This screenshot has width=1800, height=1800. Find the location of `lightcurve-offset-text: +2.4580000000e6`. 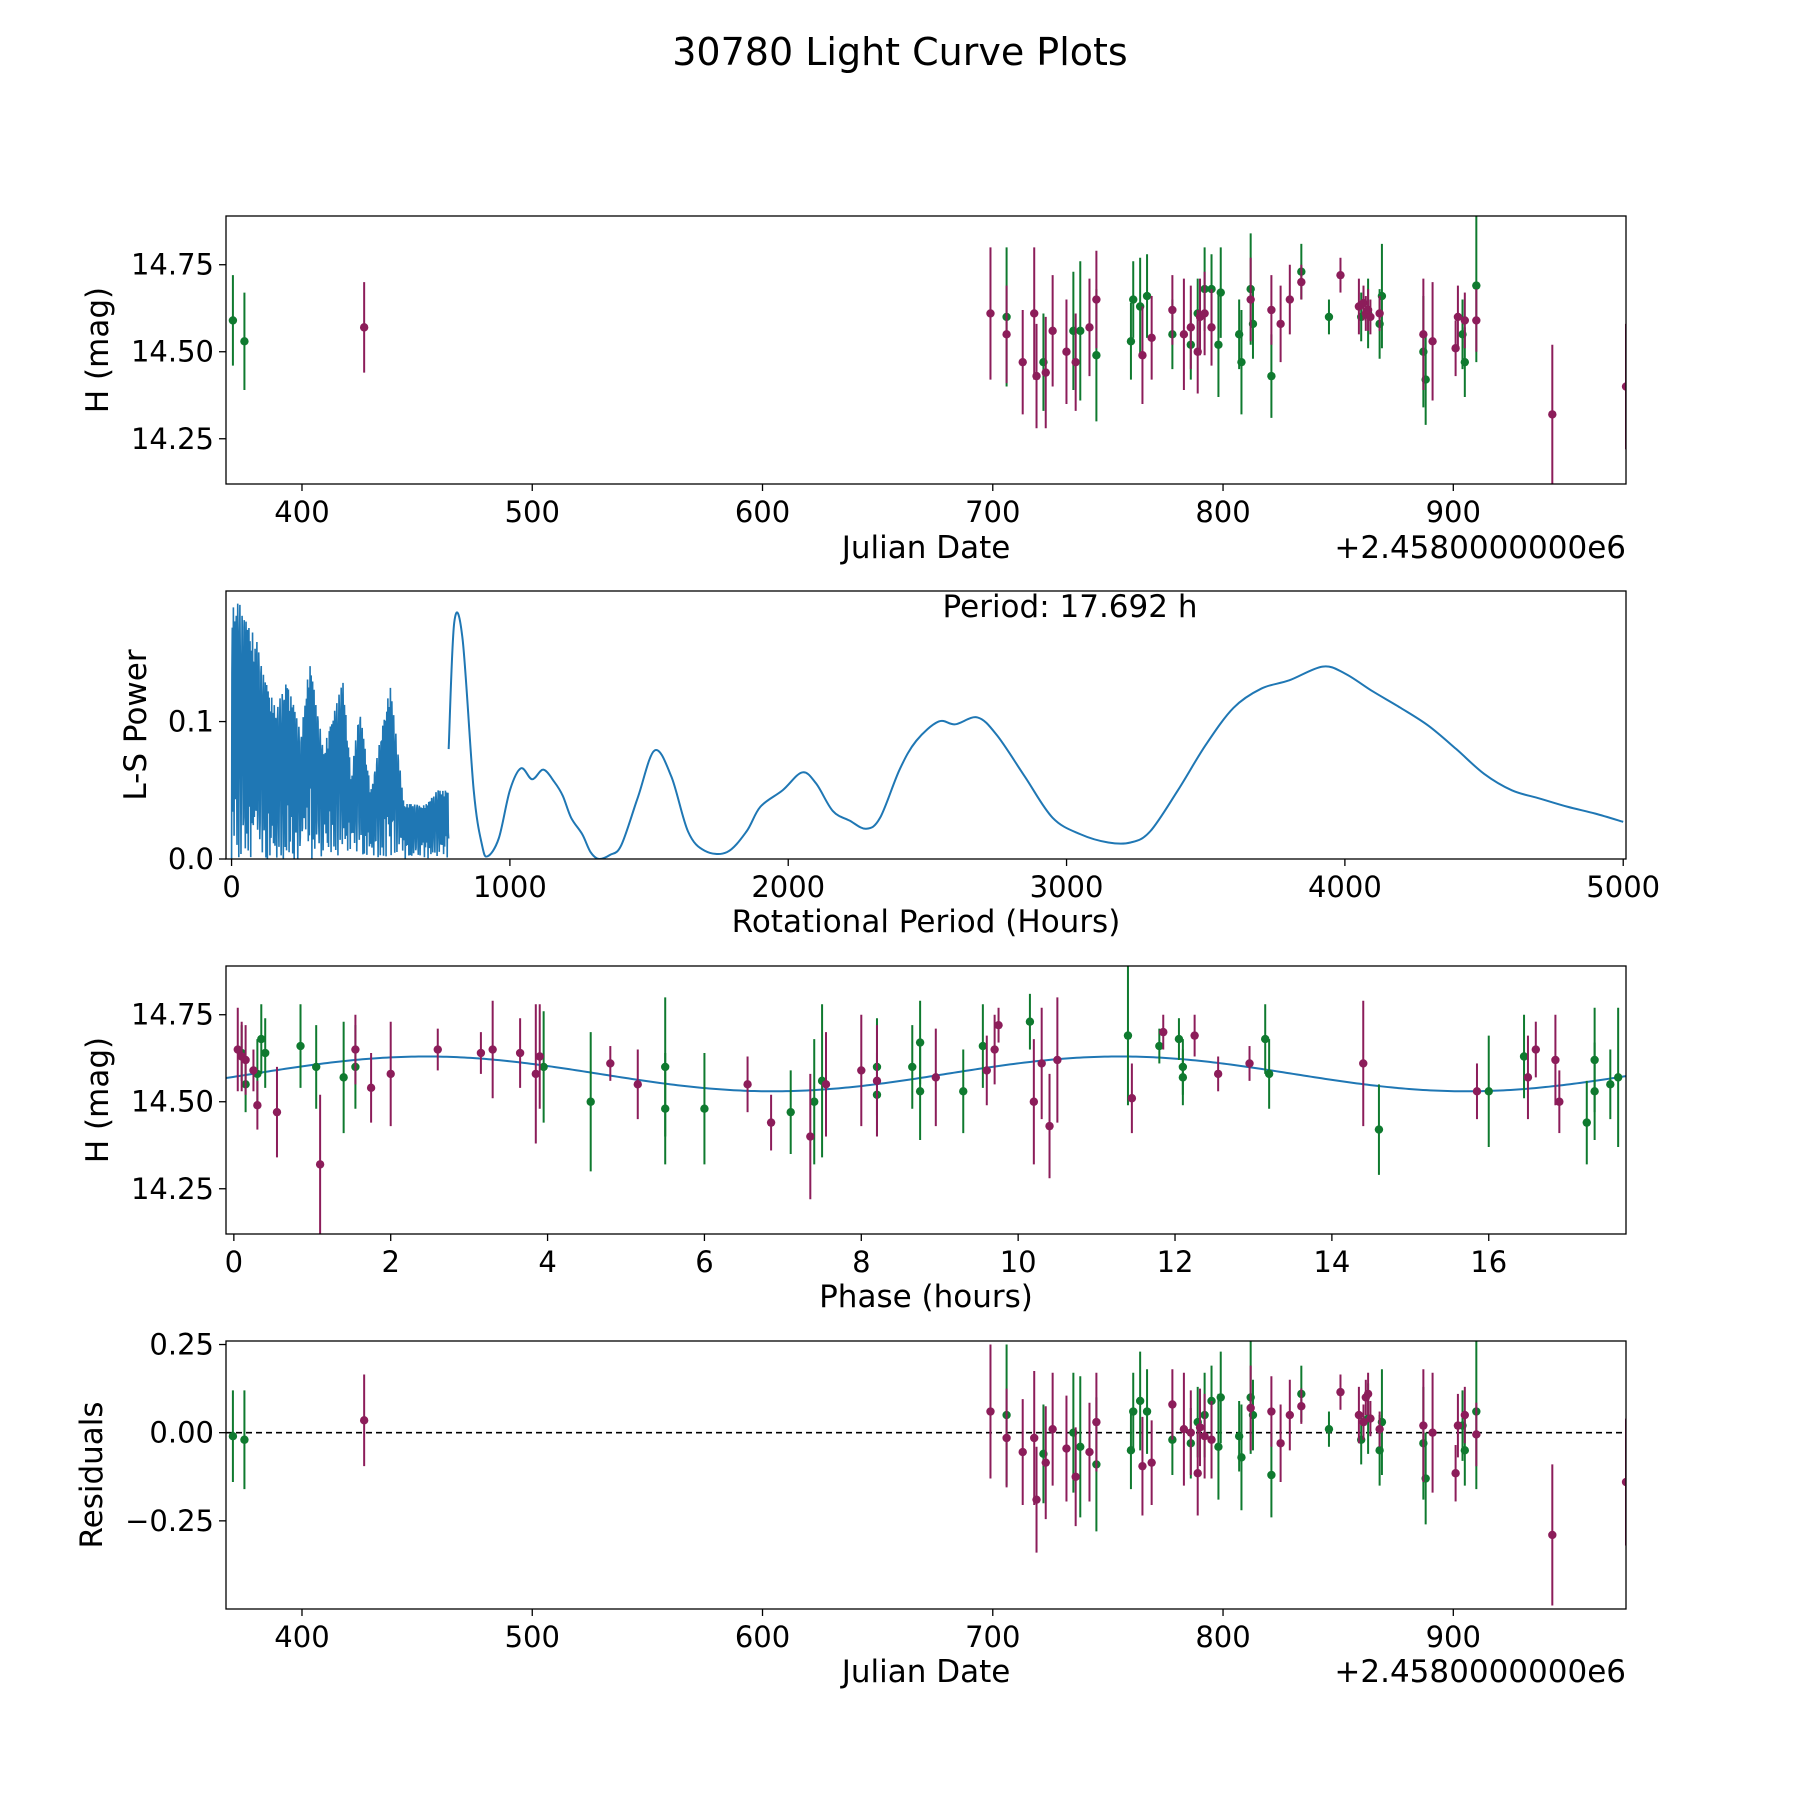

lightcurve-offset-text: +2.4580000000e6 is located at coordinates (1480, 548).